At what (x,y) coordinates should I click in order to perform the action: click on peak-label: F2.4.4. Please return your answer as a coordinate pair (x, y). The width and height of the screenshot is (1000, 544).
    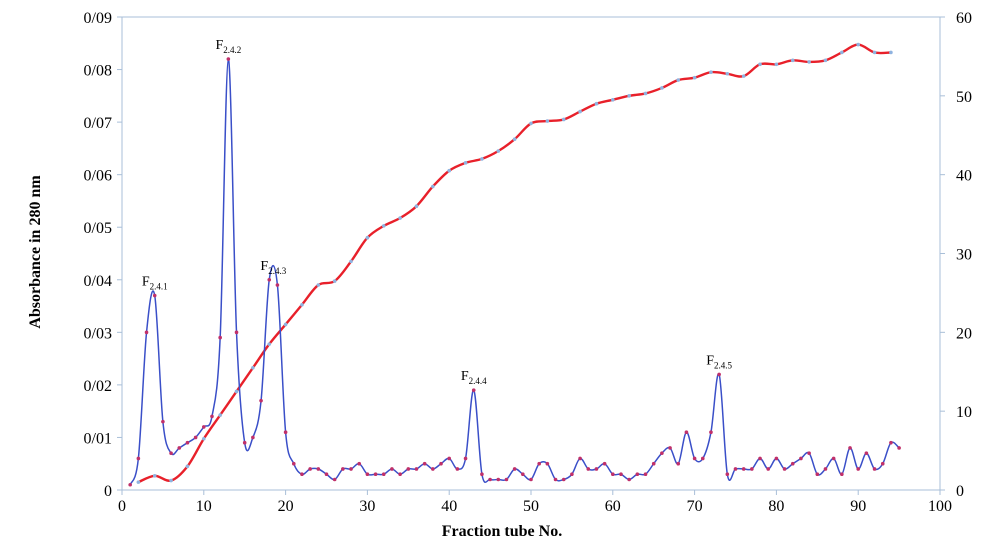
    Looking at the image, I should click on (474, 377).